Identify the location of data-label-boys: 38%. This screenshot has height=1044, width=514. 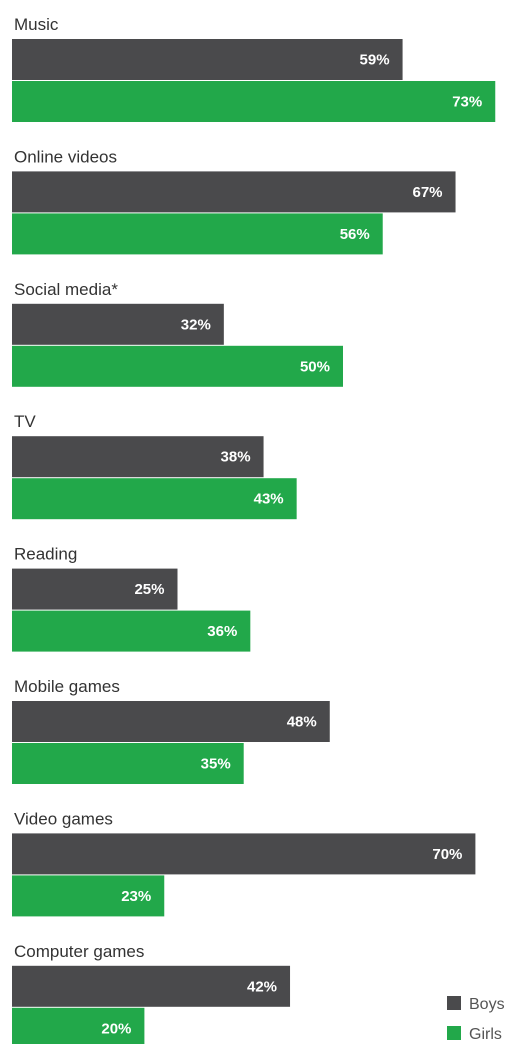
(236, 457).